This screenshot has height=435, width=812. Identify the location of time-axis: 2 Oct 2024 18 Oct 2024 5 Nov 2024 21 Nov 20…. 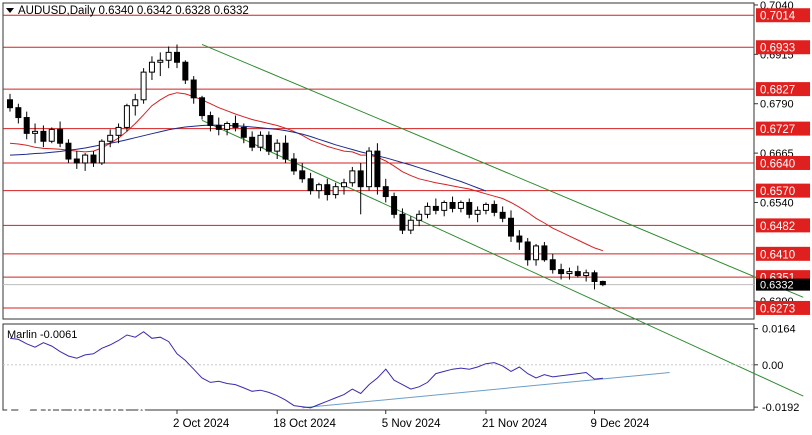
(411, 420).